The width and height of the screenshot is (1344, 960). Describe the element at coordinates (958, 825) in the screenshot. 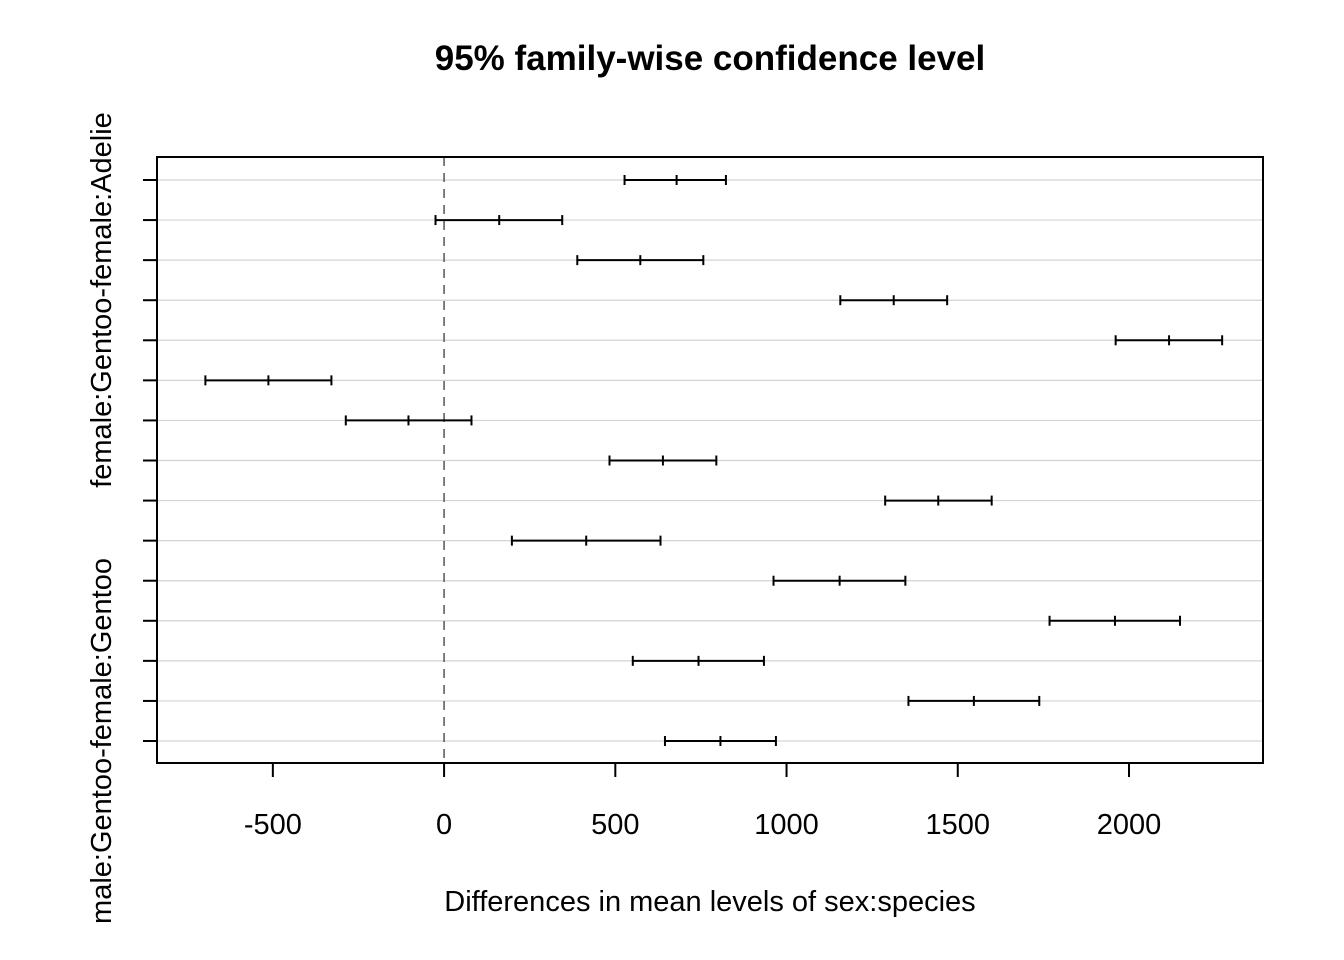

I see `x-tick-label: 1500` at that location.